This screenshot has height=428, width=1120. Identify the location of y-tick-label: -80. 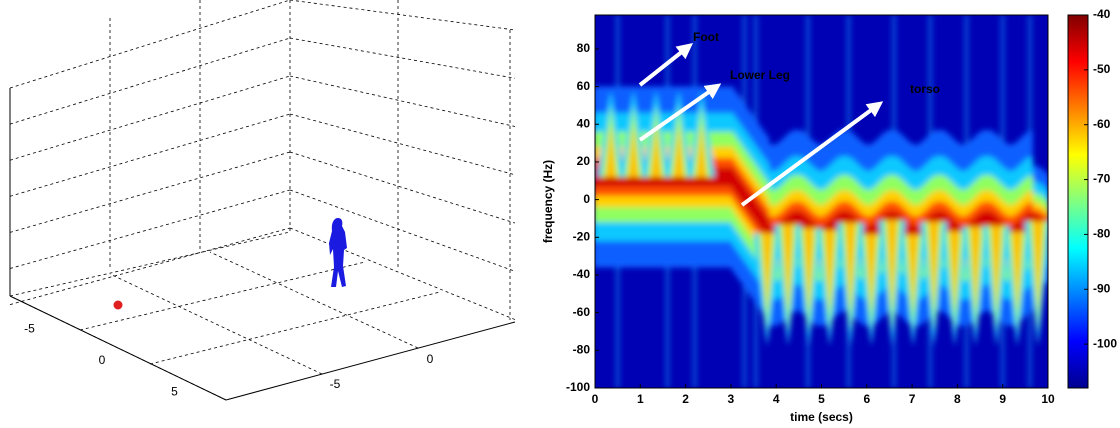
(582, 349).